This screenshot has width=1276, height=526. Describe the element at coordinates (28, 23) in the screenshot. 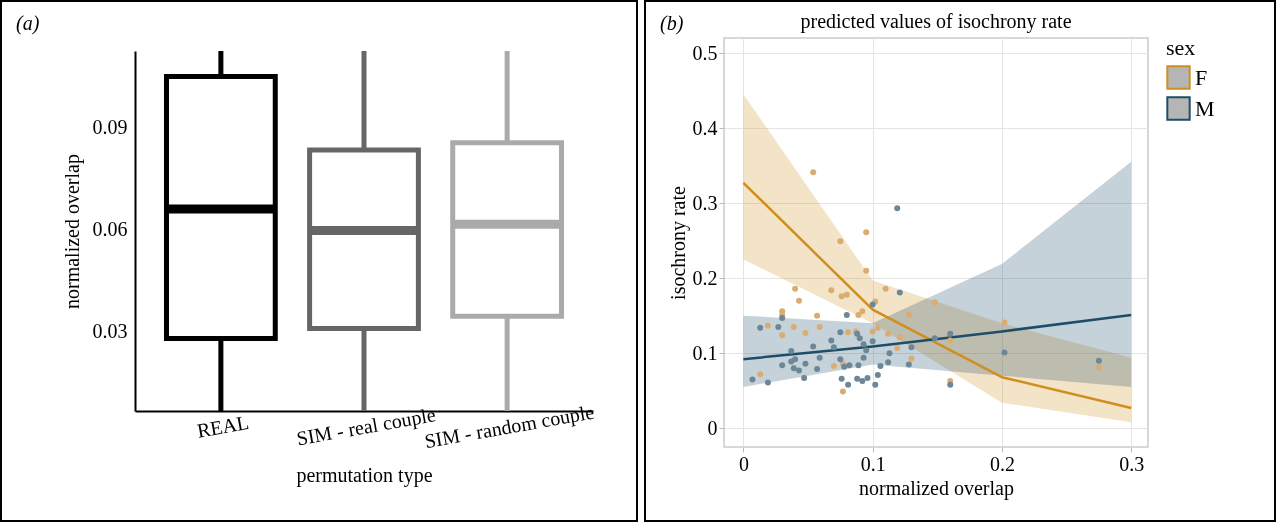

I see `text: (a)` at that location.